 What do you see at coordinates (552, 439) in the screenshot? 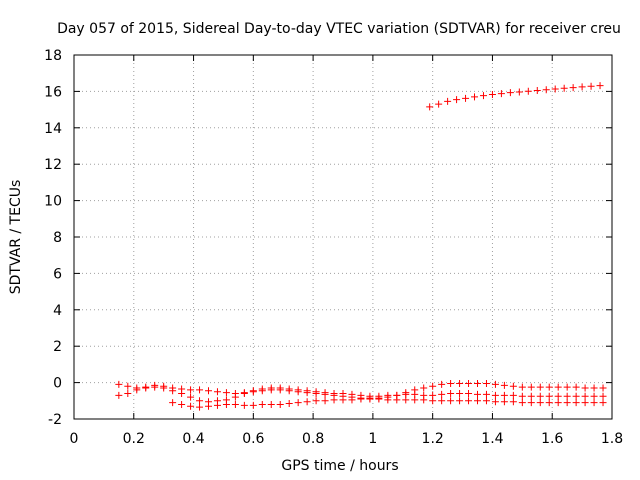
I see `x-tick-label: 1.6` at bounding box center [552, 439].